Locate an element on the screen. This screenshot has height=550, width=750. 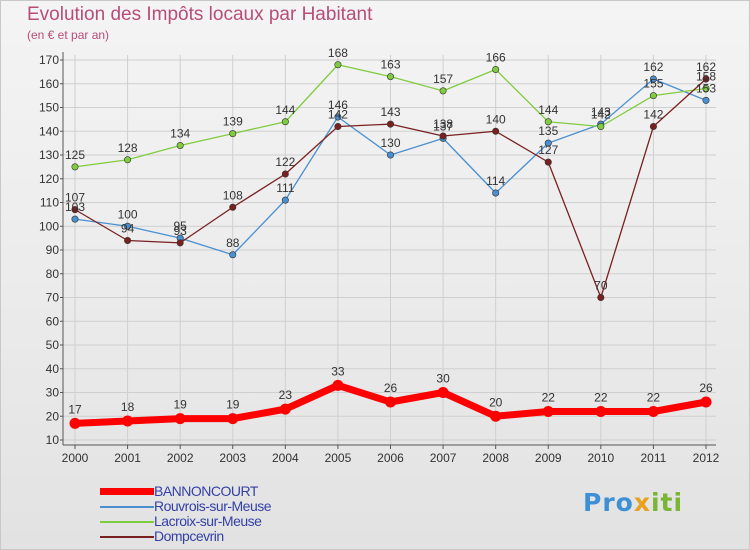
data-label-rouvrois-sur-meuse: 103 is located at coordinates (75, 207).